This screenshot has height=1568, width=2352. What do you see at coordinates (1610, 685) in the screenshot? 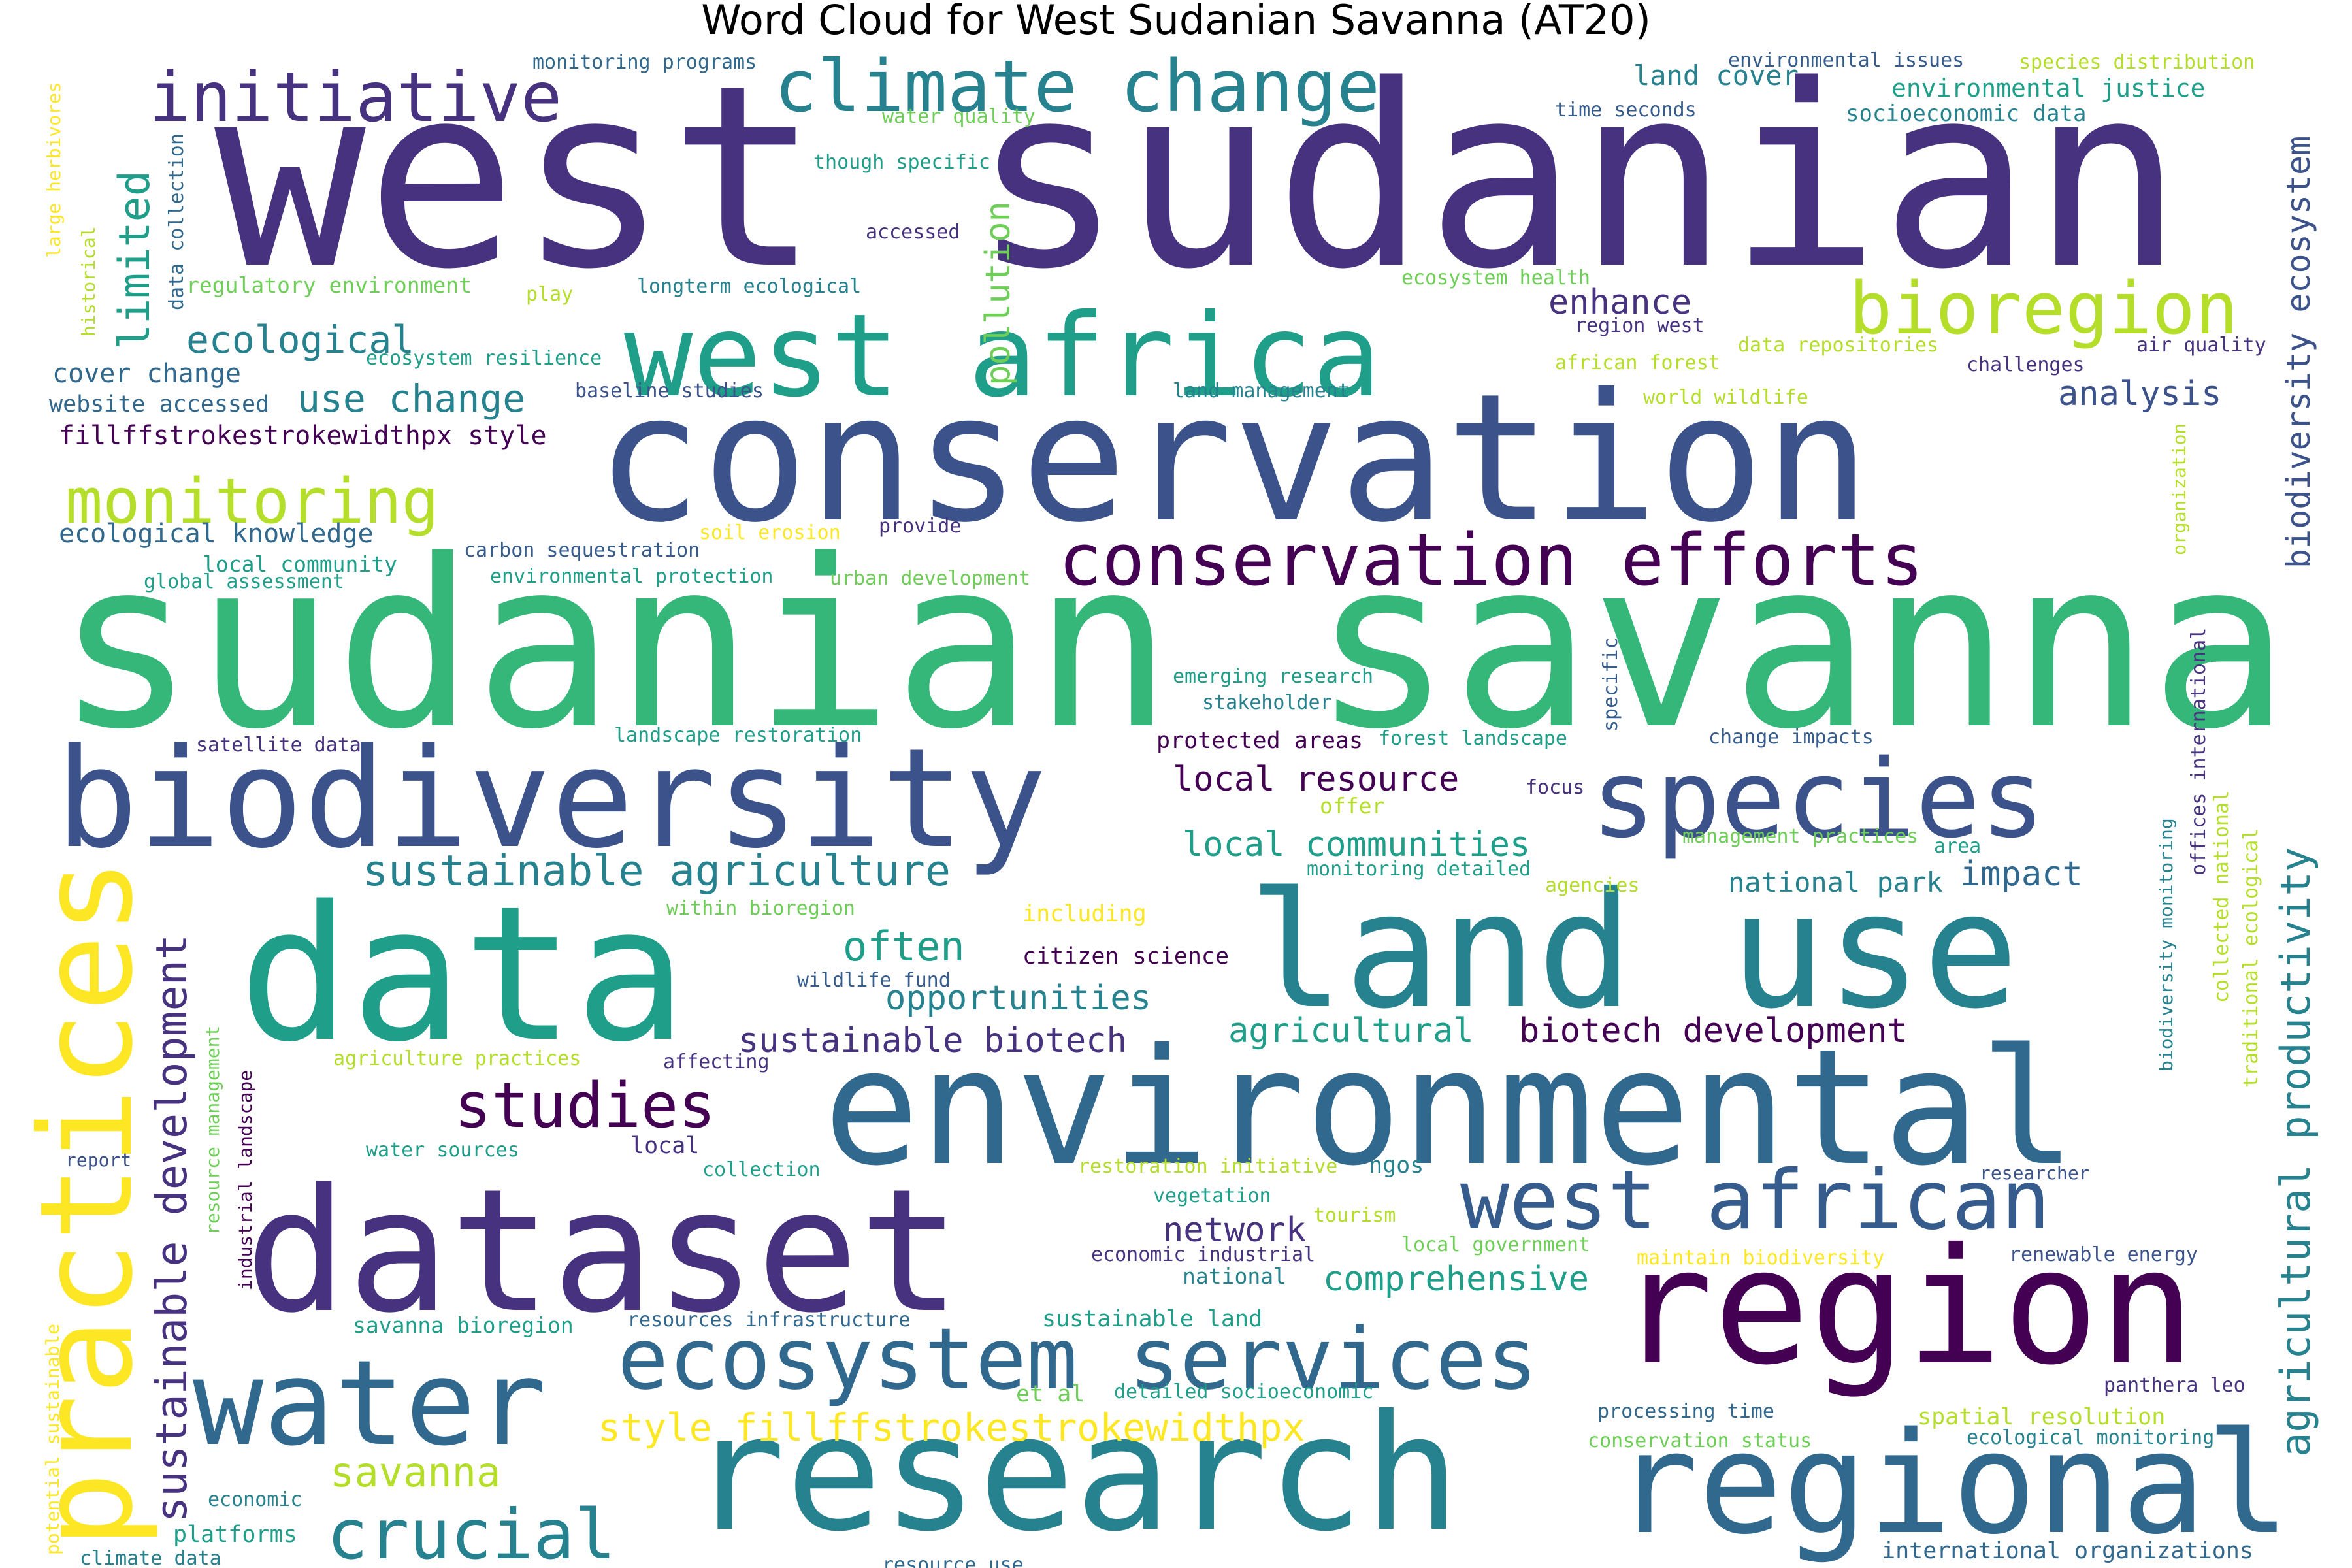
I see `word-specific: specific` at bounding box center [1610, 685].